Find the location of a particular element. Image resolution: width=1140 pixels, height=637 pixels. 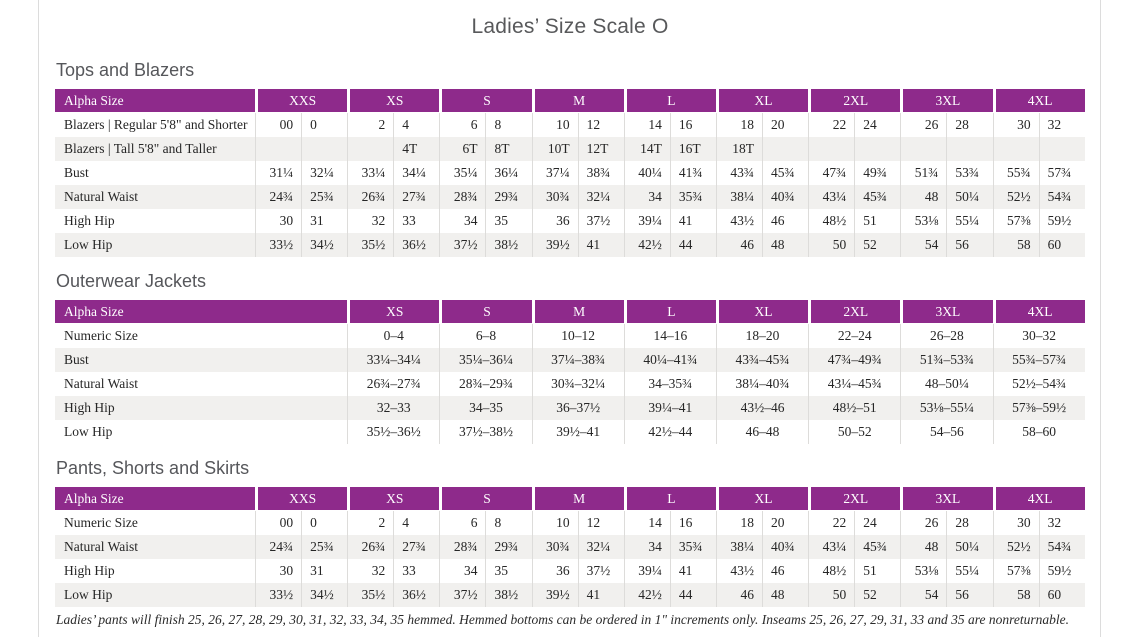

size-value-cell: 30 is located at coordinates (278, 571).